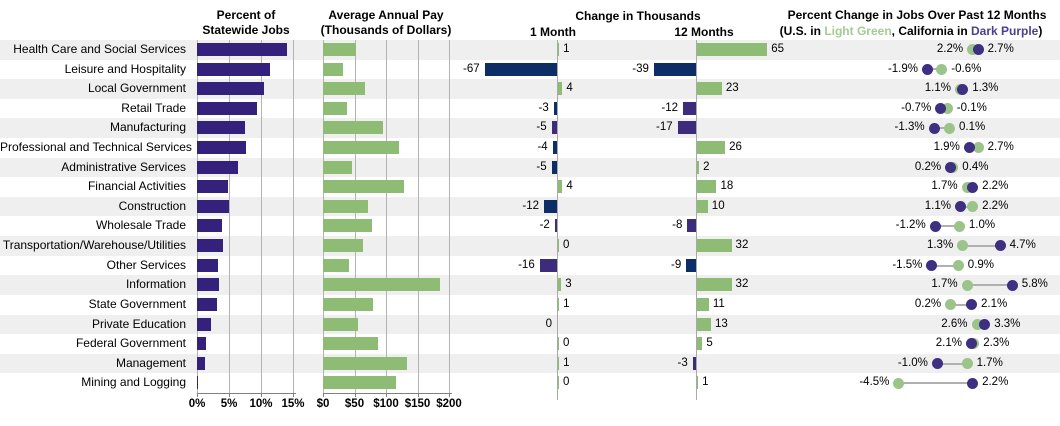  I want to click on pct-axis-tick-label: 5%, so click(229, 404).